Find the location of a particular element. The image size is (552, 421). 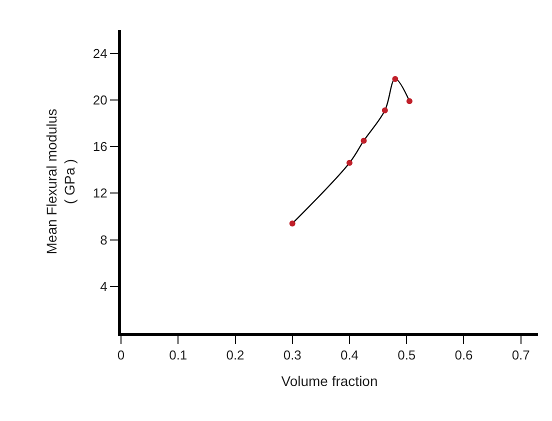

x-tick-label: 0.6 is located at coordinates (463, 355).